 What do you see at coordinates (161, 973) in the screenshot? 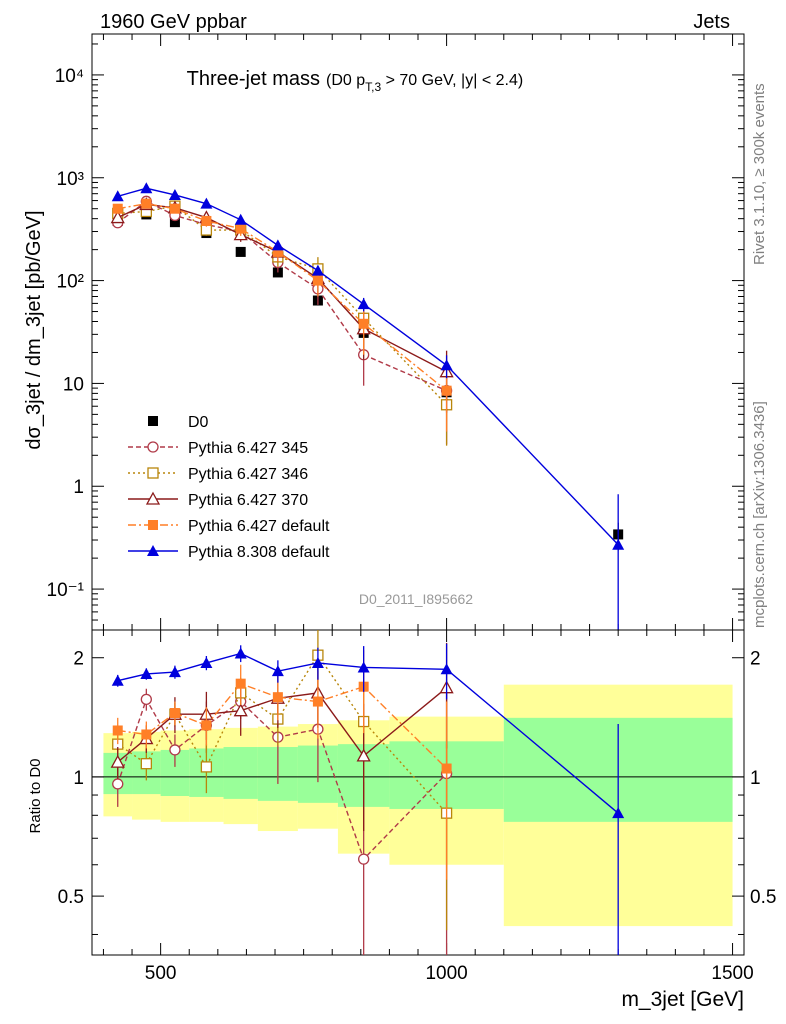
I see `x-tick-label: 500` at bounding box center [161, 973].